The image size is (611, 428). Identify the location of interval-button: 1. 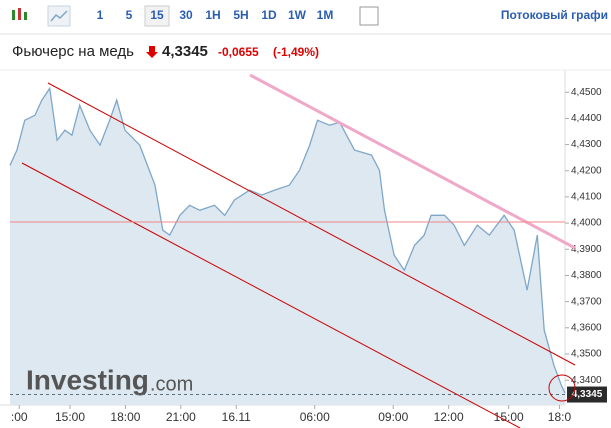
(100, 15).